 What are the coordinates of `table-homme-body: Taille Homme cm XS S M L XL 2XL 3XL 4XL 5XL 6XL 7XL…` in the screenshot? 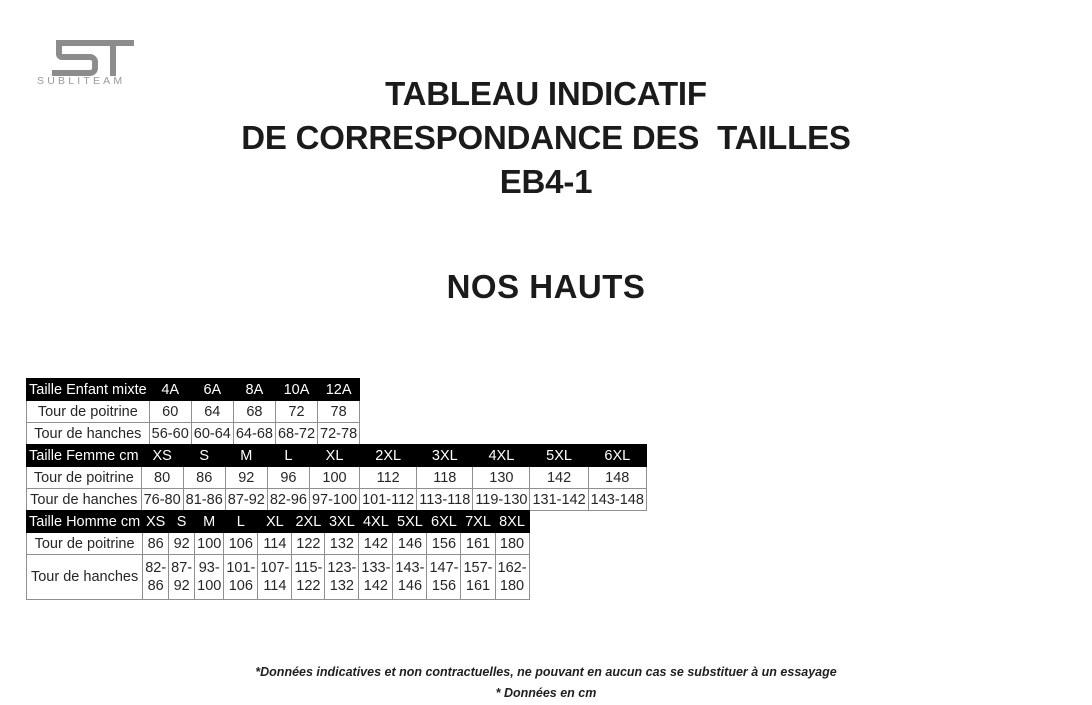 It's located at (277, 555).